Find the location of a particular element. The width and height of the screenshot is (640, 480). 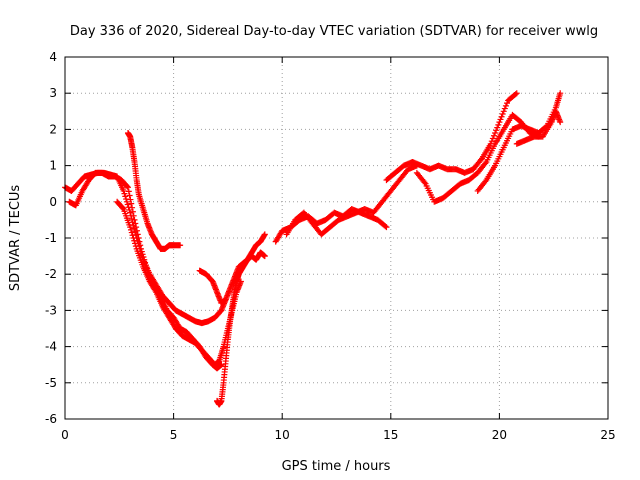

x-tick-label: 25 is located at coordinates (607, 435).